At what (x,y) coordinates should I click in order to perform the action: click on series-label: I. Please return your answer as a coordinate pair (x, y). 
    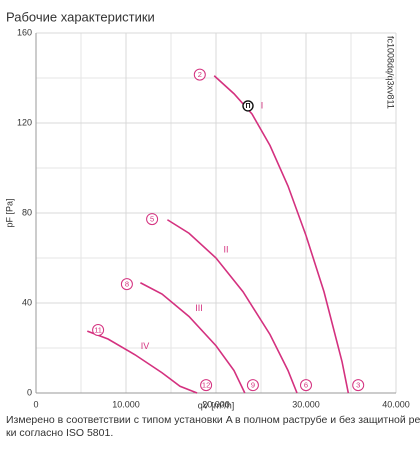
    Looking at the image, I should click on (262, 105).